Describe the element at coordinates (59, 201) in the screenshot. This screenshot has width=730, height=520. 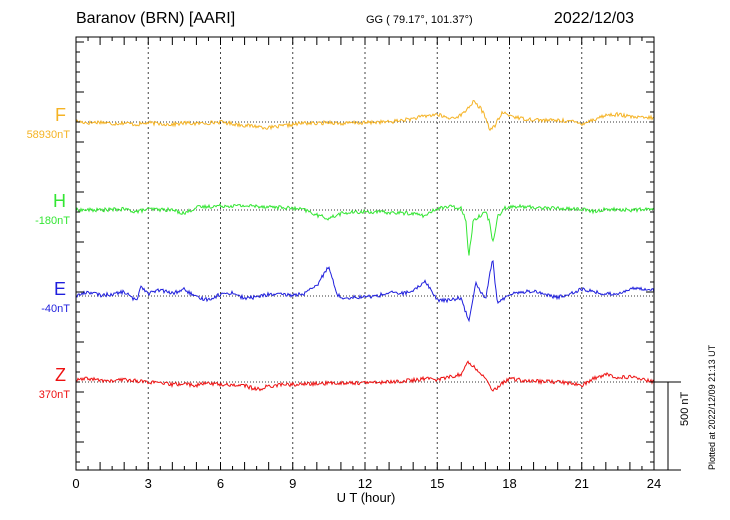
I see `channel-label-h: H` at that location.